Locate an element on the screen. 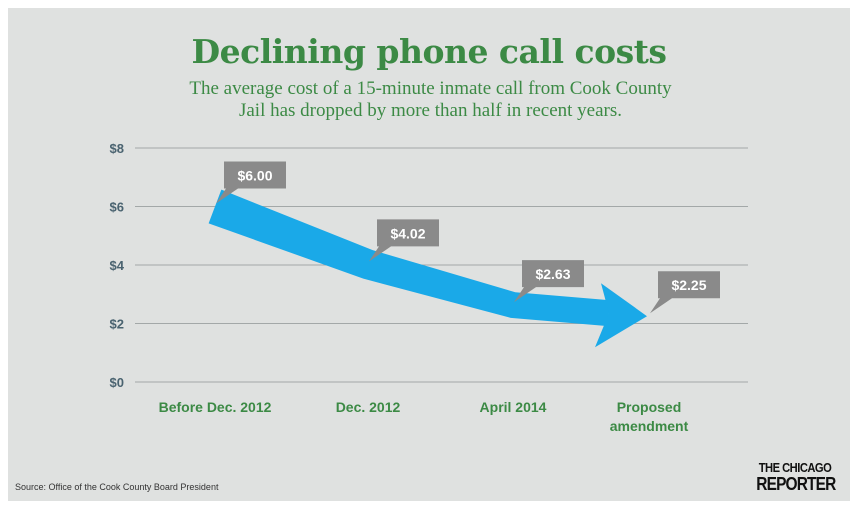 The image size is (858, 509). logo-bottom-text: REPORTER is located at coordinates (796, 484).